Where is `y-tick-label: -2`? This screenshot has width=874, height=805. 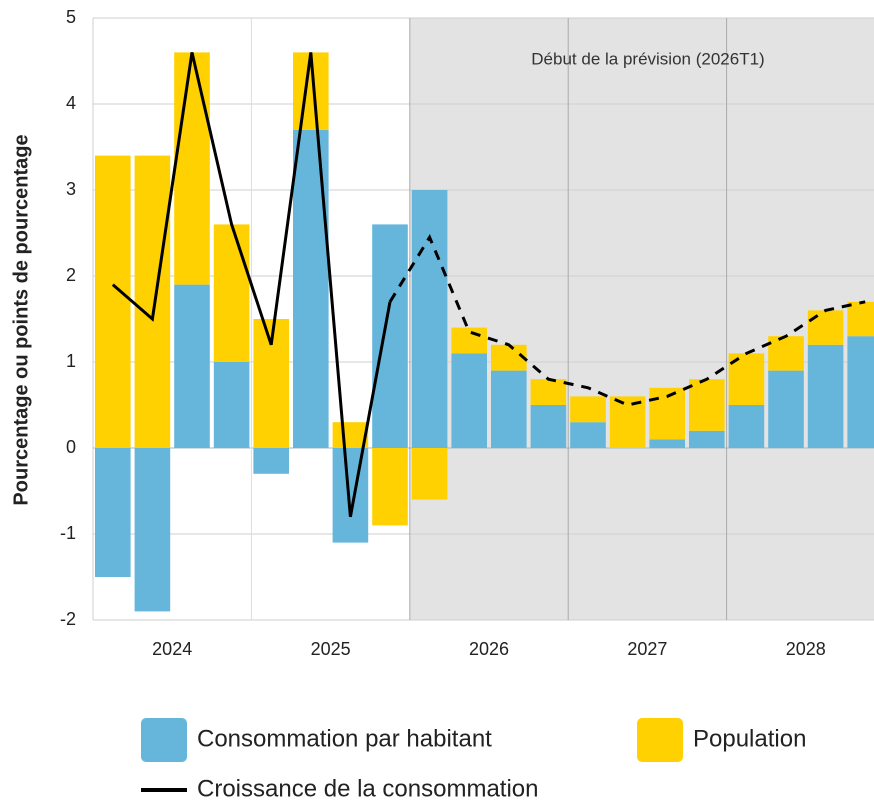 y-tick-label: -2 is located at coordinates (68, 619).